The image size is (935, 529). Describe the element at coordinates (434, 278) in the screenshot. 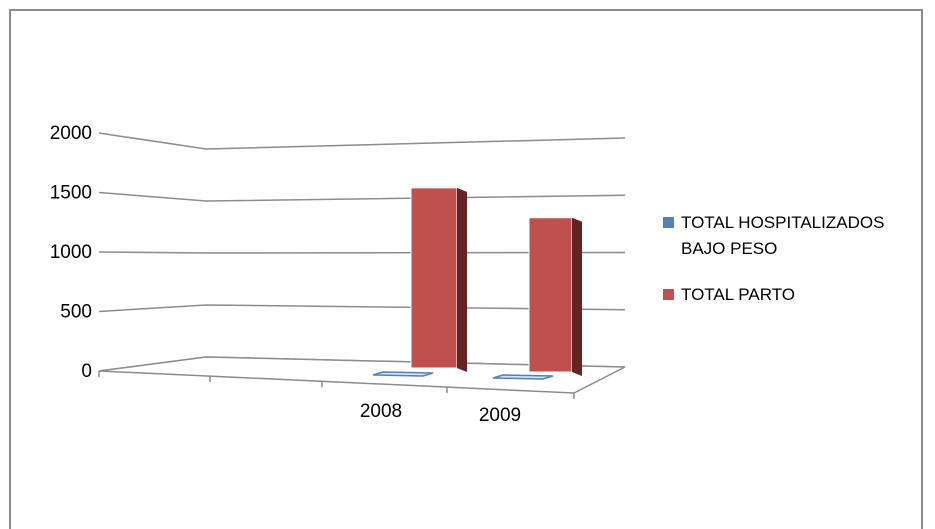

I see `bar-2-total-parto` at that location.